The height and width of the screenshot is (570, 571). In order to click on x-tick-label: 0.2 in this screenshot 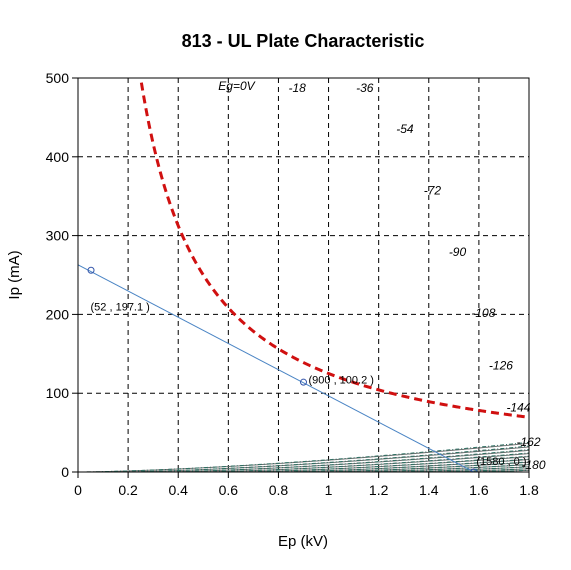, I will do `click(128, 490)`.